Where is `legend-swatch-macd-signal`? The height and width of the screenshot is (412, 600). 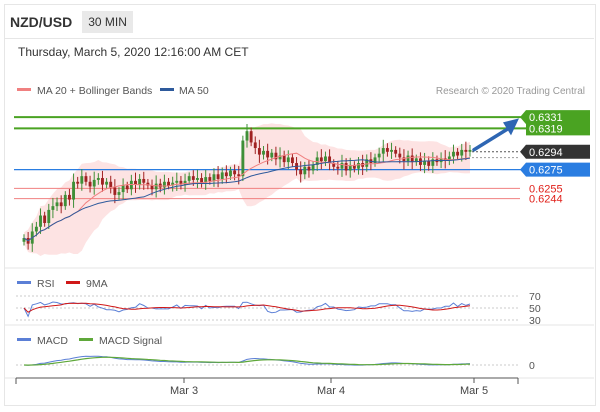
legend-swatch-macd-signal is located at coordinates (86, 339).